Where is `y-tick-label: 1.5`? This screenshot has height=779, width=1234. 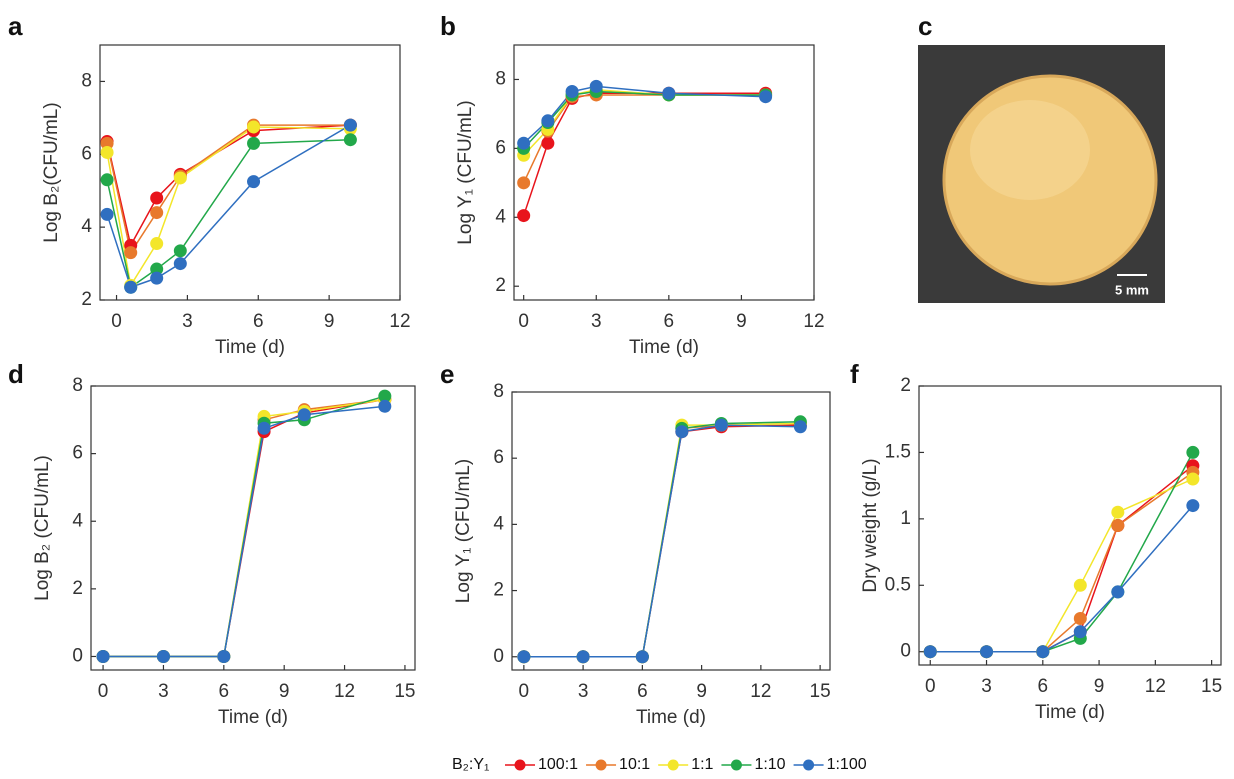 y-tick-label: 1.5 is located at coordinates (898, 451).